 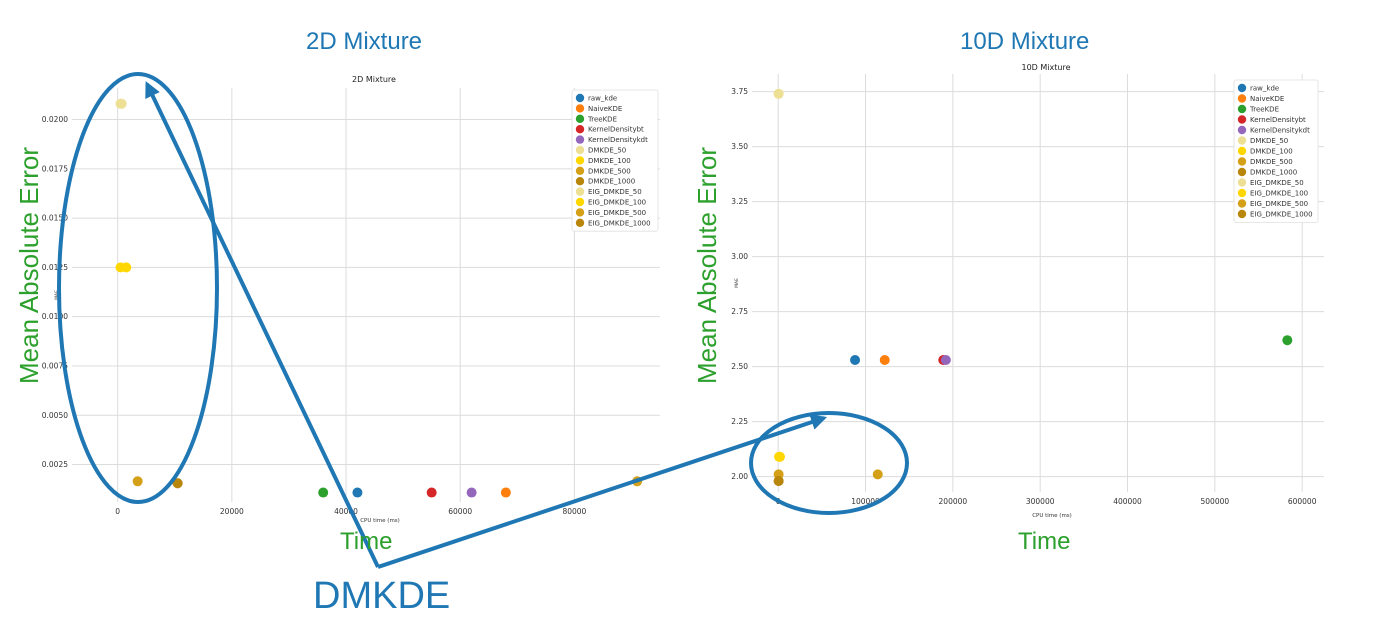 What do you see at coordinates (739, 201) in the screenshot?
I see `y-tick-label: 3.25` at bounding box center [739, 201].